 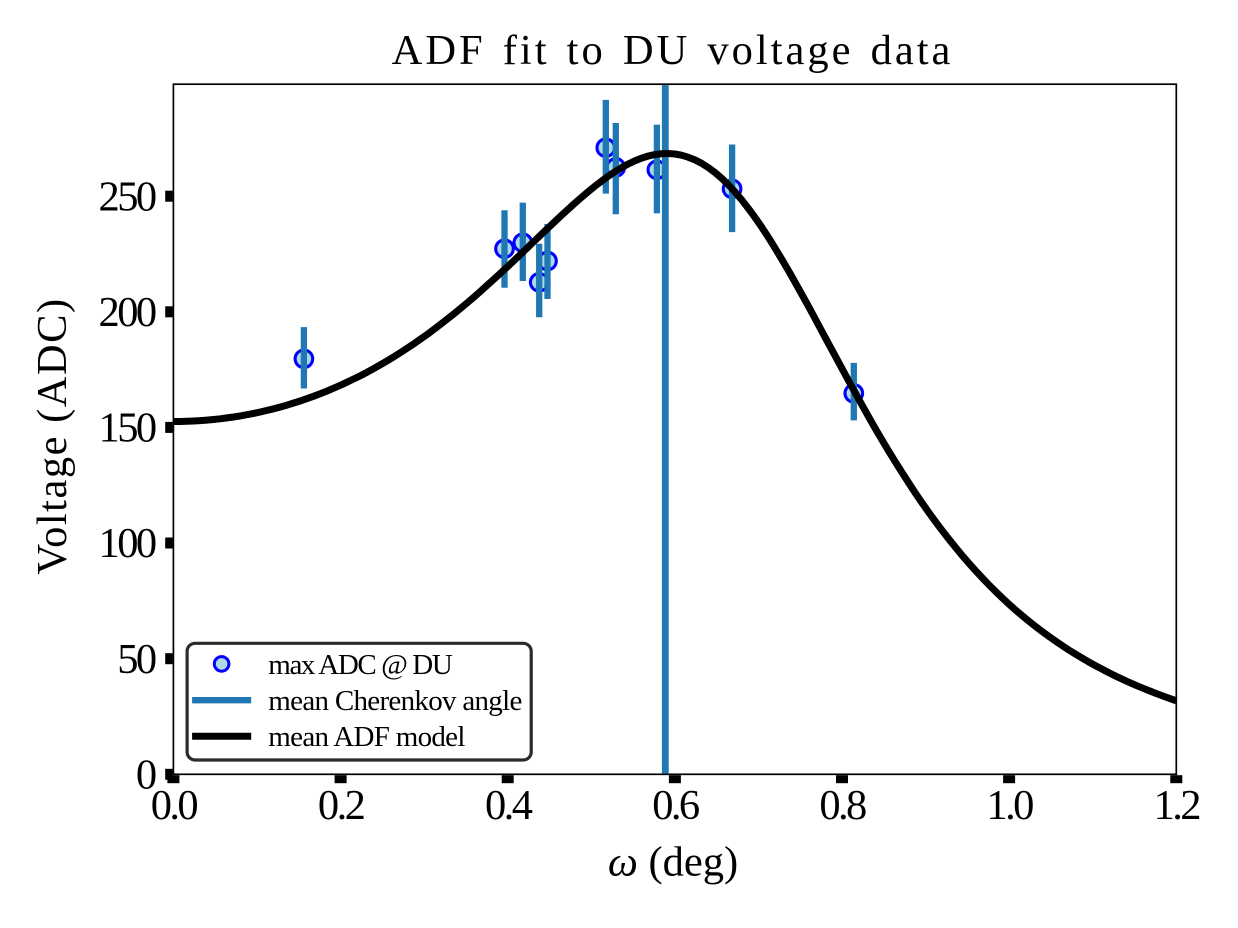 What do you see at coordinates (673, 50) in the screenshot?
I see `svg-text: ADF fit to DU voltage data` at bounding box center [673, 50].